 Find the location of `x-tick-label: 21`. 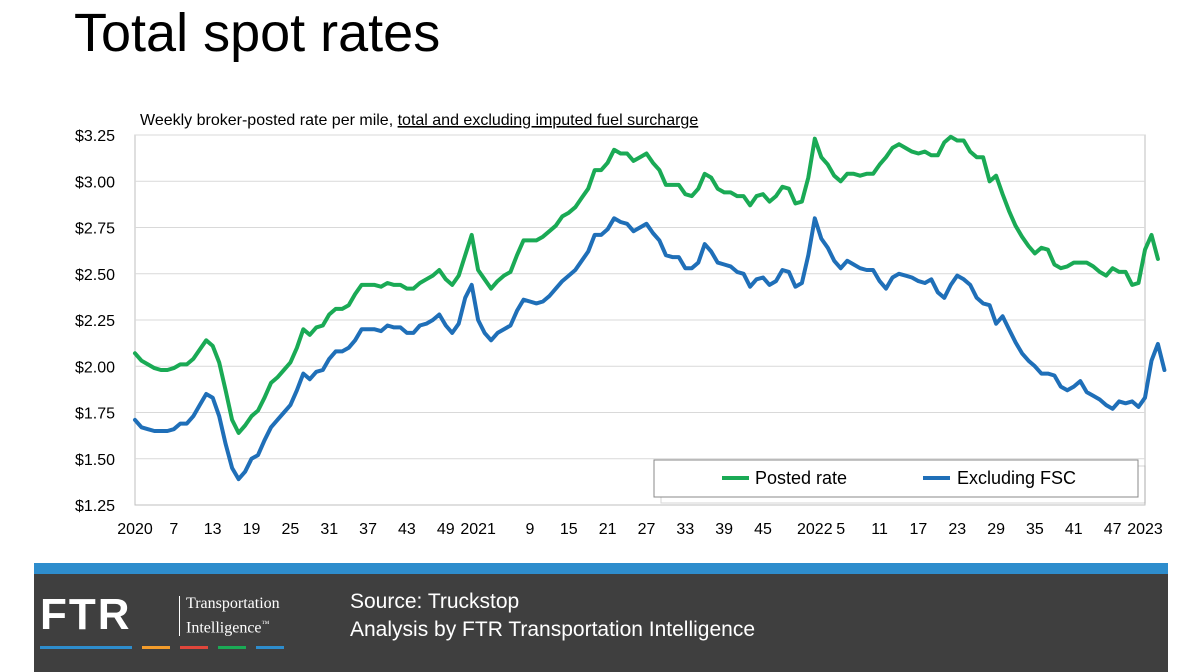

x-tick-label: 21 is located at coordinates (608, 529).